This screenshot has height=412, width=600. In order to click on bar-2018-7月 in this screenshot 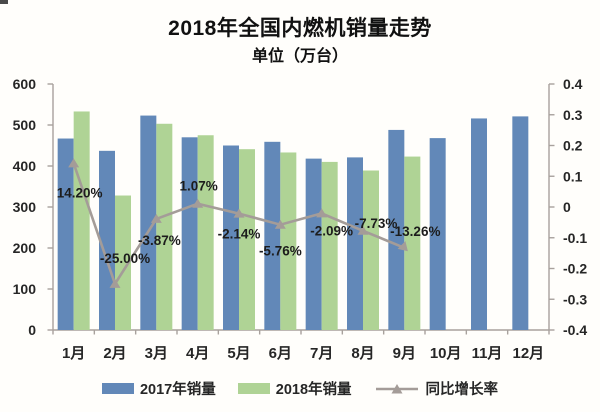, I will do `click(329, 245)`.